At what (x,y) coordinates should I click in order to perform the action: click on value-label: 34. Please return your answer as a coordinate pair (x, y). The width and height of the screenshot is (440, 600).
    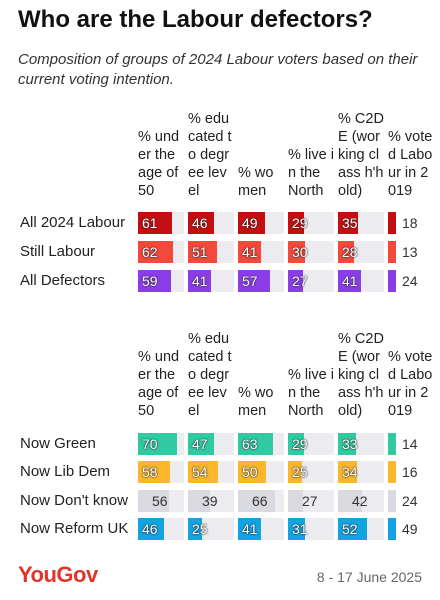
    Looking at the image, I should click on (350, 472).